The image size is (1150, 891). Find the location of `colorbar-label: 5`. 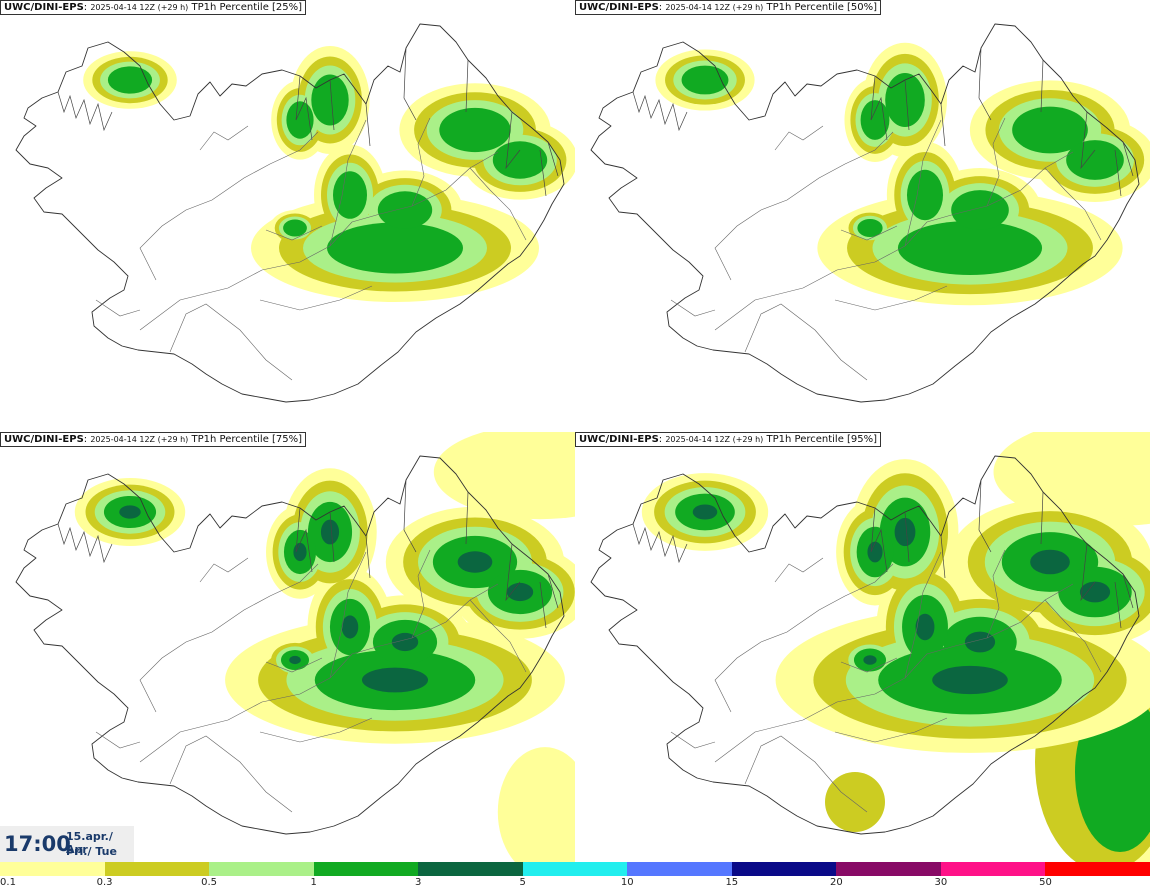

colorbar-label: 5 is located at coordinates (522, 882).